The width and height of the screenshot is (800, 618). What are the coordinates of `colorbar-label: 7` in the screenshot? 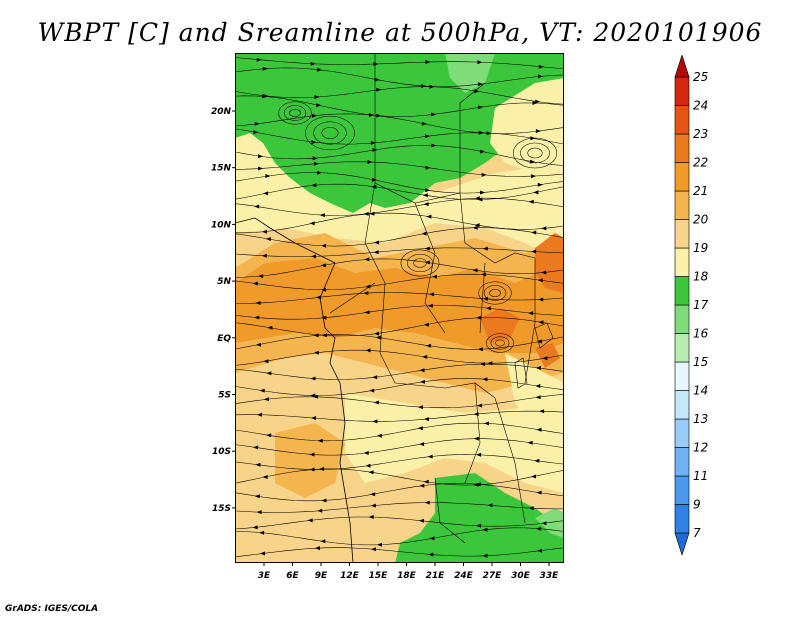 It's located at (697, 533).